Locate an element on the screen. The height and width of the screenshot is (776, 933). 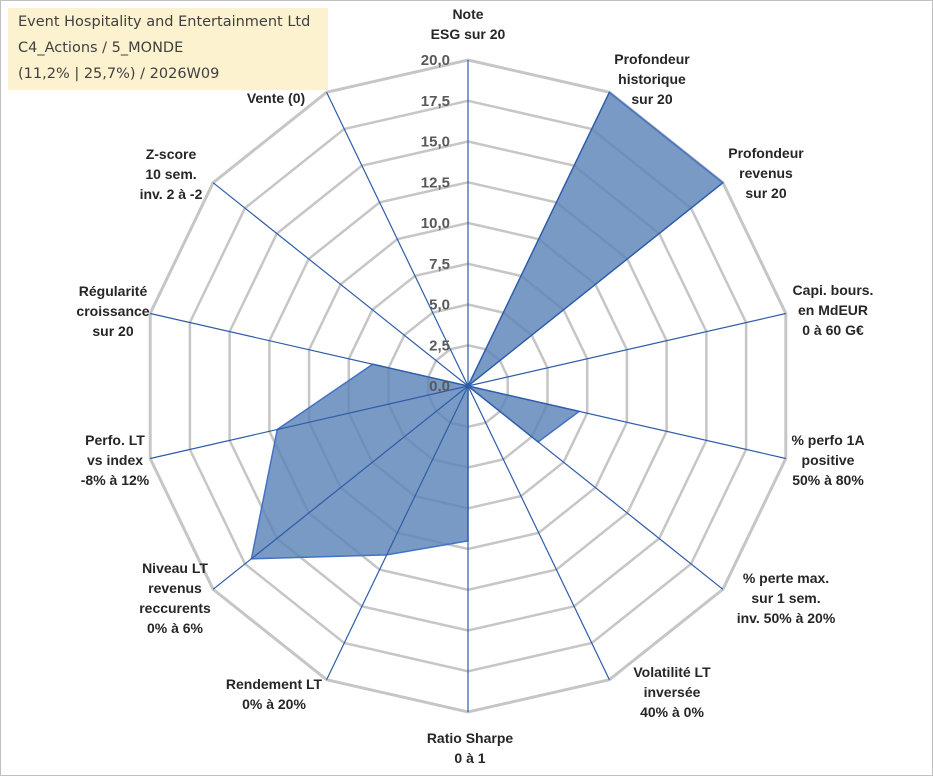
tick-label: 5,0 is located at coordinates (439, 305).